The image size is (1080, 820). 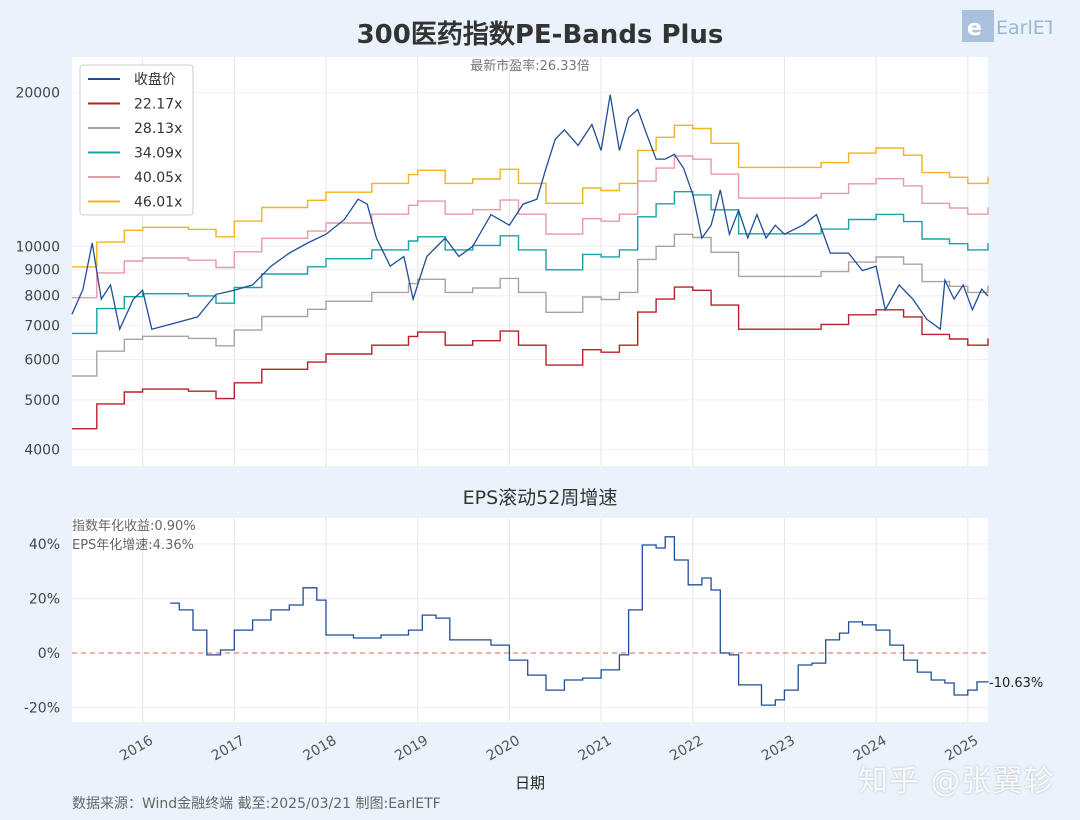 What do you see at coordinates (595, 749) in the screenshot?
I see `x-tick-label: 2021` at bounding box center [595, 749].